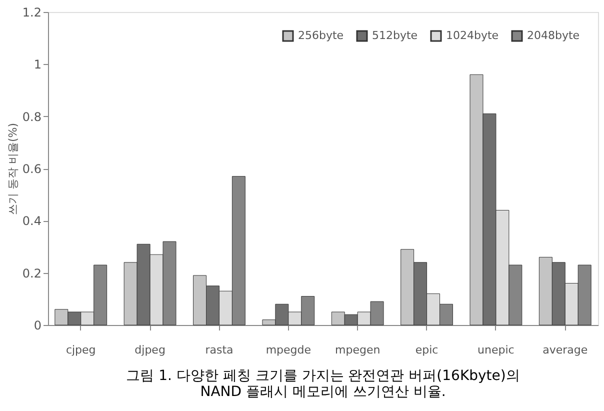  Describe the element at coordinates (426, 350) in the screenshot. I see `x-tick-label: epic` at that location.